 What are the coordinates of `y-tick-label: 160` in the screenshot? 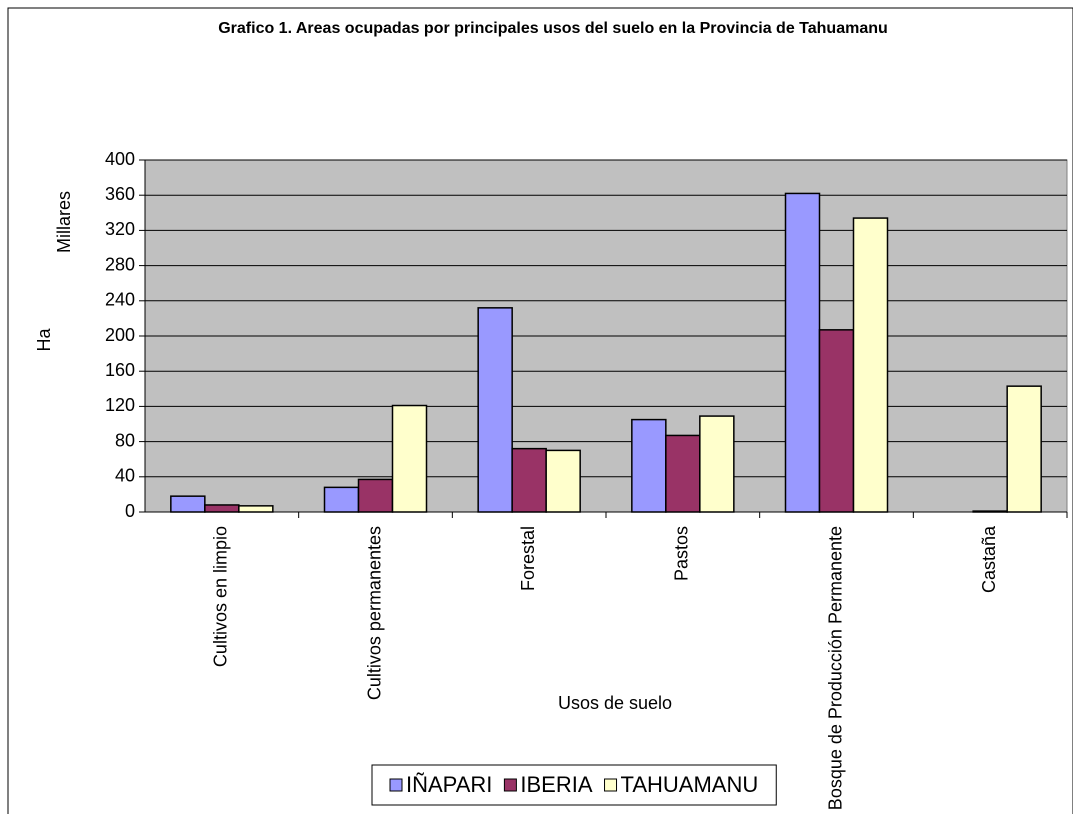 It's located at (120, 370).